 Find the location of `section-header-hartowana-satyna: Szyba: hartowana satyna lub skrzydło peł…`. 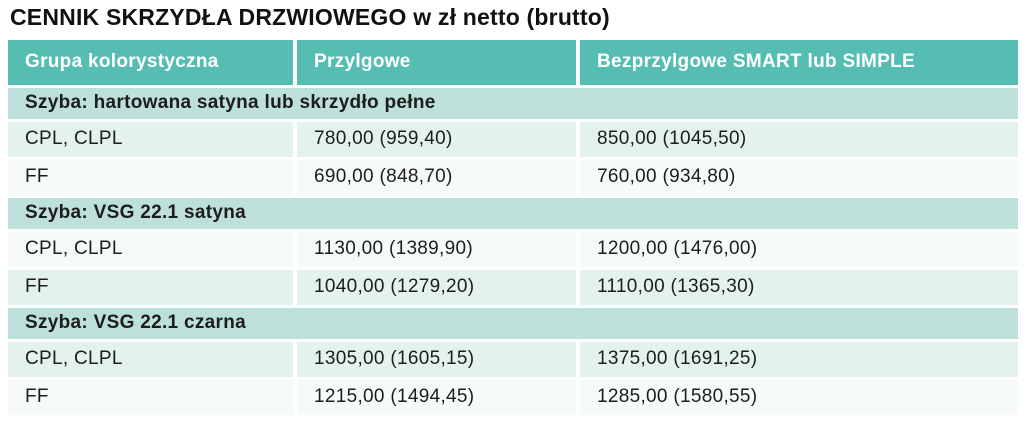

section-header-hartowana-satyna: Szyba: hartowana satyna lub skrzydło peł… is located at coordinates (513, 105).